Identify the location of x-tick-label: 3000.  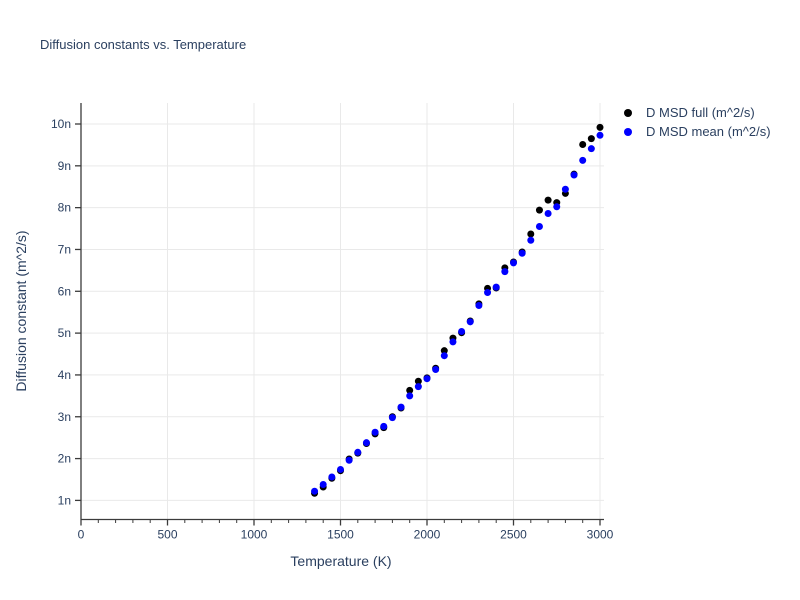
(600, 535).